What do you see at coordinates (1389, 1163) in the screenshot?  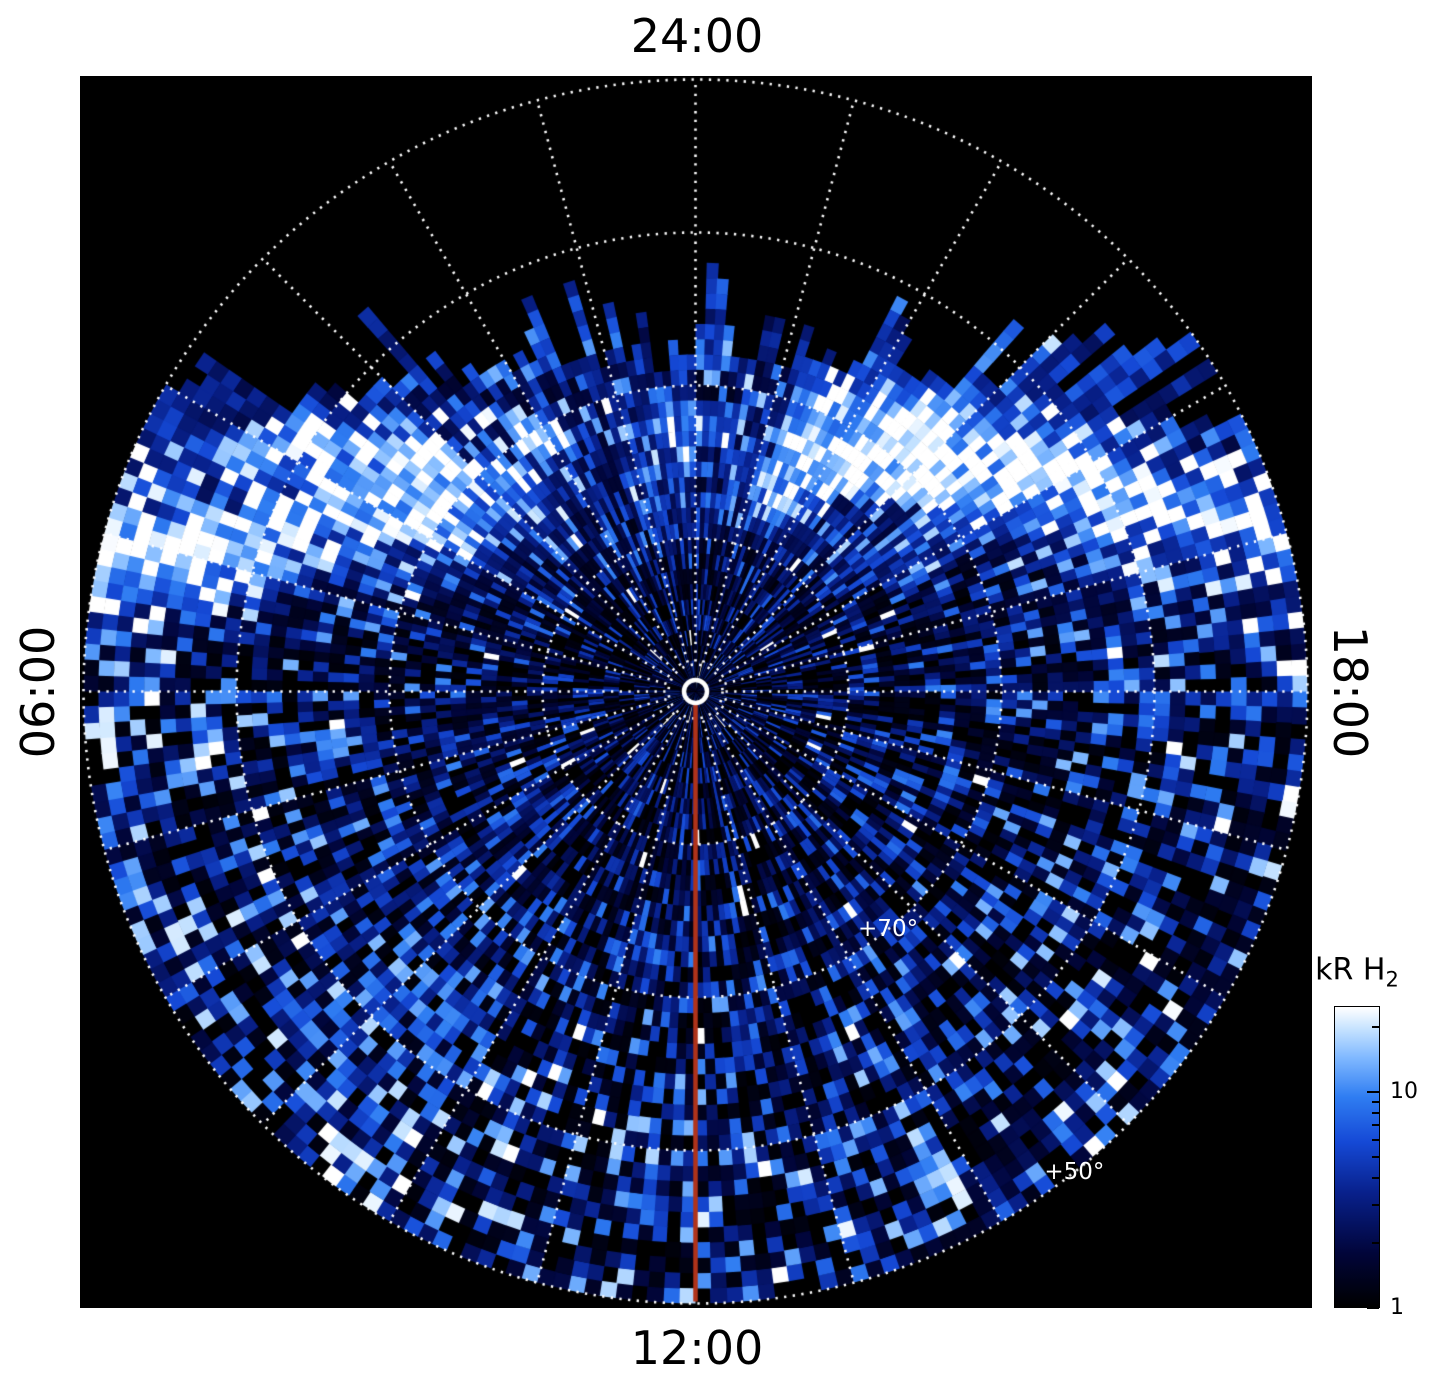 I see `colorbar: 1 10` at bounding box center [1389, 1163].